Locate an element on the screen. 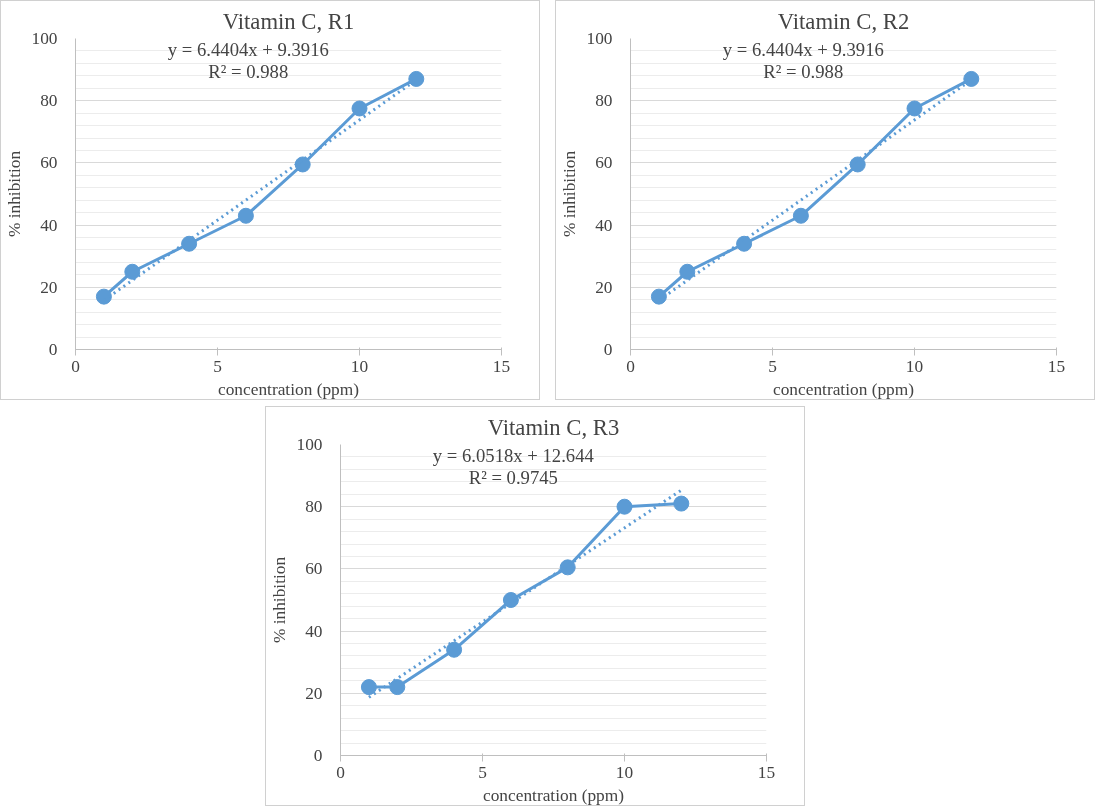 The height and width of the screenshot is (812, 1097). chart-title: Vitamin C, R1 is located at coordinates (288, 21).